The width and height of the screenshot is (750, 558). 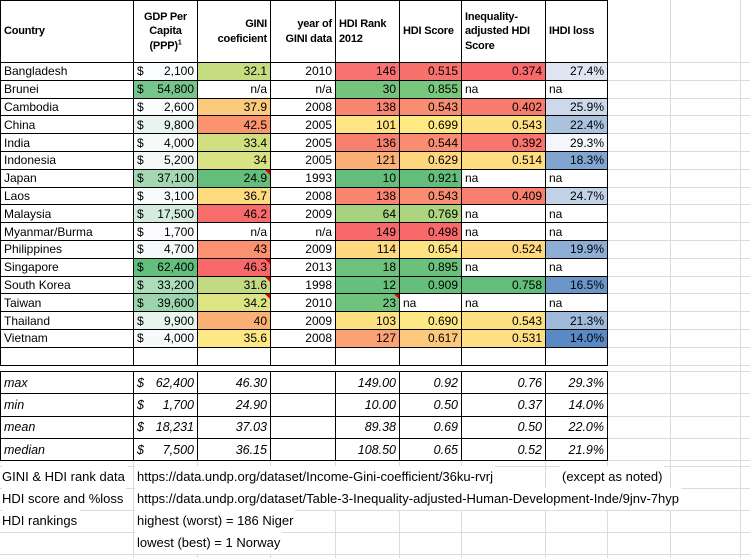 I want to click on cell-gini: 43, so click(x=234, y=249).